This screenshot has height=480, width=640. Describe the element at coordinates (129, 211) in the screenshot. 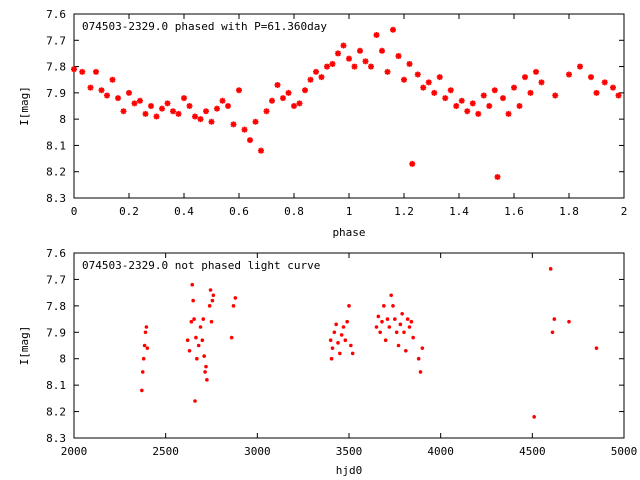

I see `x-tick-label: 0.2` at that location.